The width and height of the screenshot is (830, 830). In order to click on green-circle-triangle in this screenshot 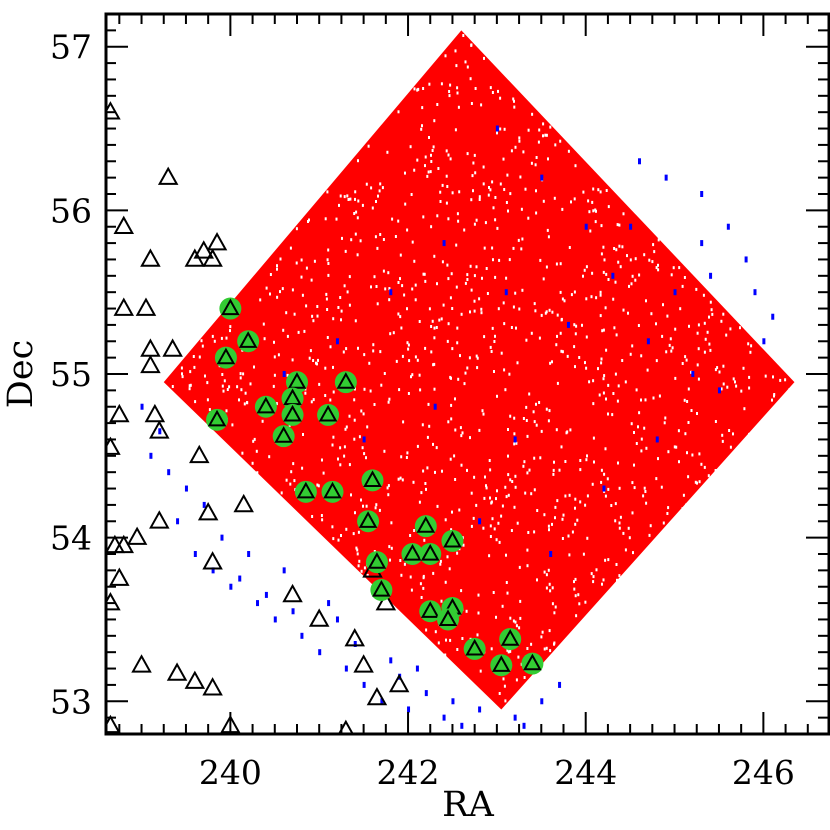, I will do `click(297, 380)`.